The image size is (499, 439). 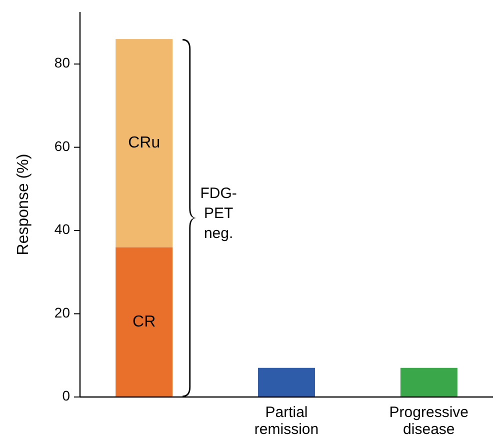 What do you see at coordinates (429, 421) in the screenshot?
I see `x-tick-label: Progressive disease` at bounding box center [429, 421].